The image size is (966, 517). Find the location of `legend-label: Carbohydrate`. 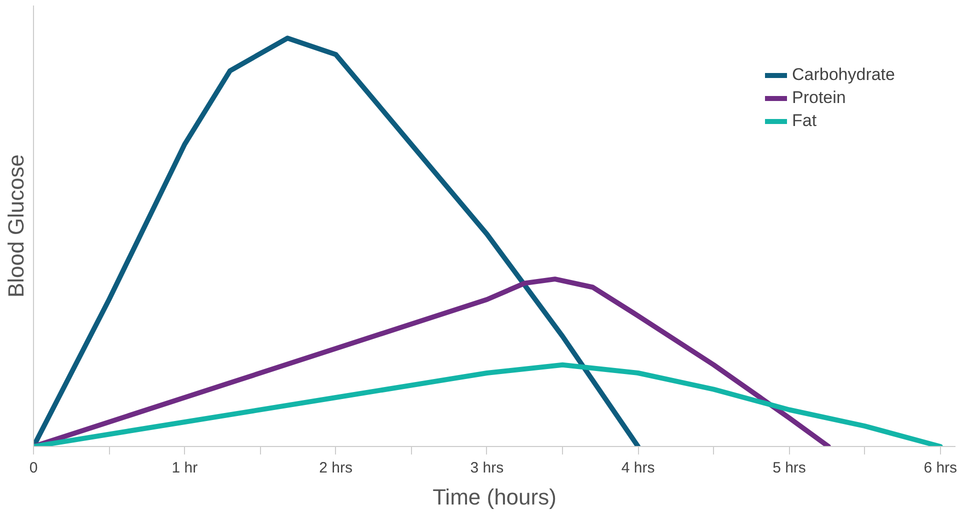

legend-label: Carbohydrate is located at coordinates (843, 75).